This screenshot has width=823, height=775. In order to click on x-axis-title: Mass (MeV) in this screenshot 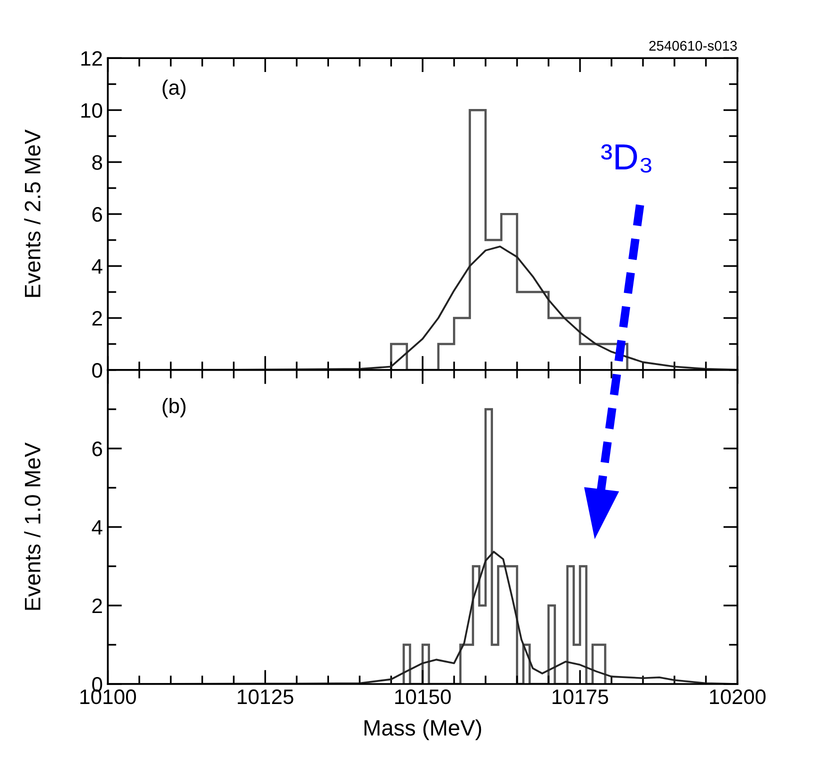, I will do `click(423, 729)`.